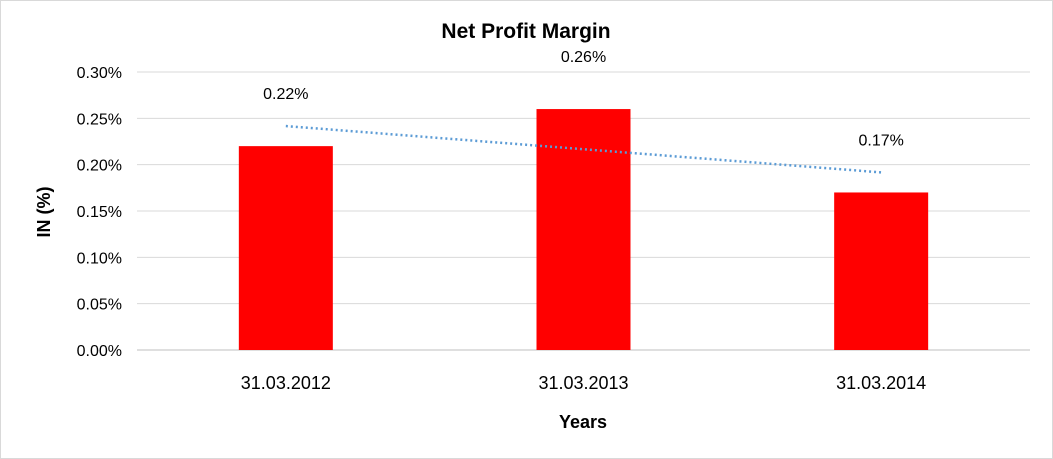 The width and height of the screenshot is (1053, 459). What do you see at coordinates (99, 258) in the screenshot?
I see `y-tick-label: 0.10%` at bounding box center [99, 258].